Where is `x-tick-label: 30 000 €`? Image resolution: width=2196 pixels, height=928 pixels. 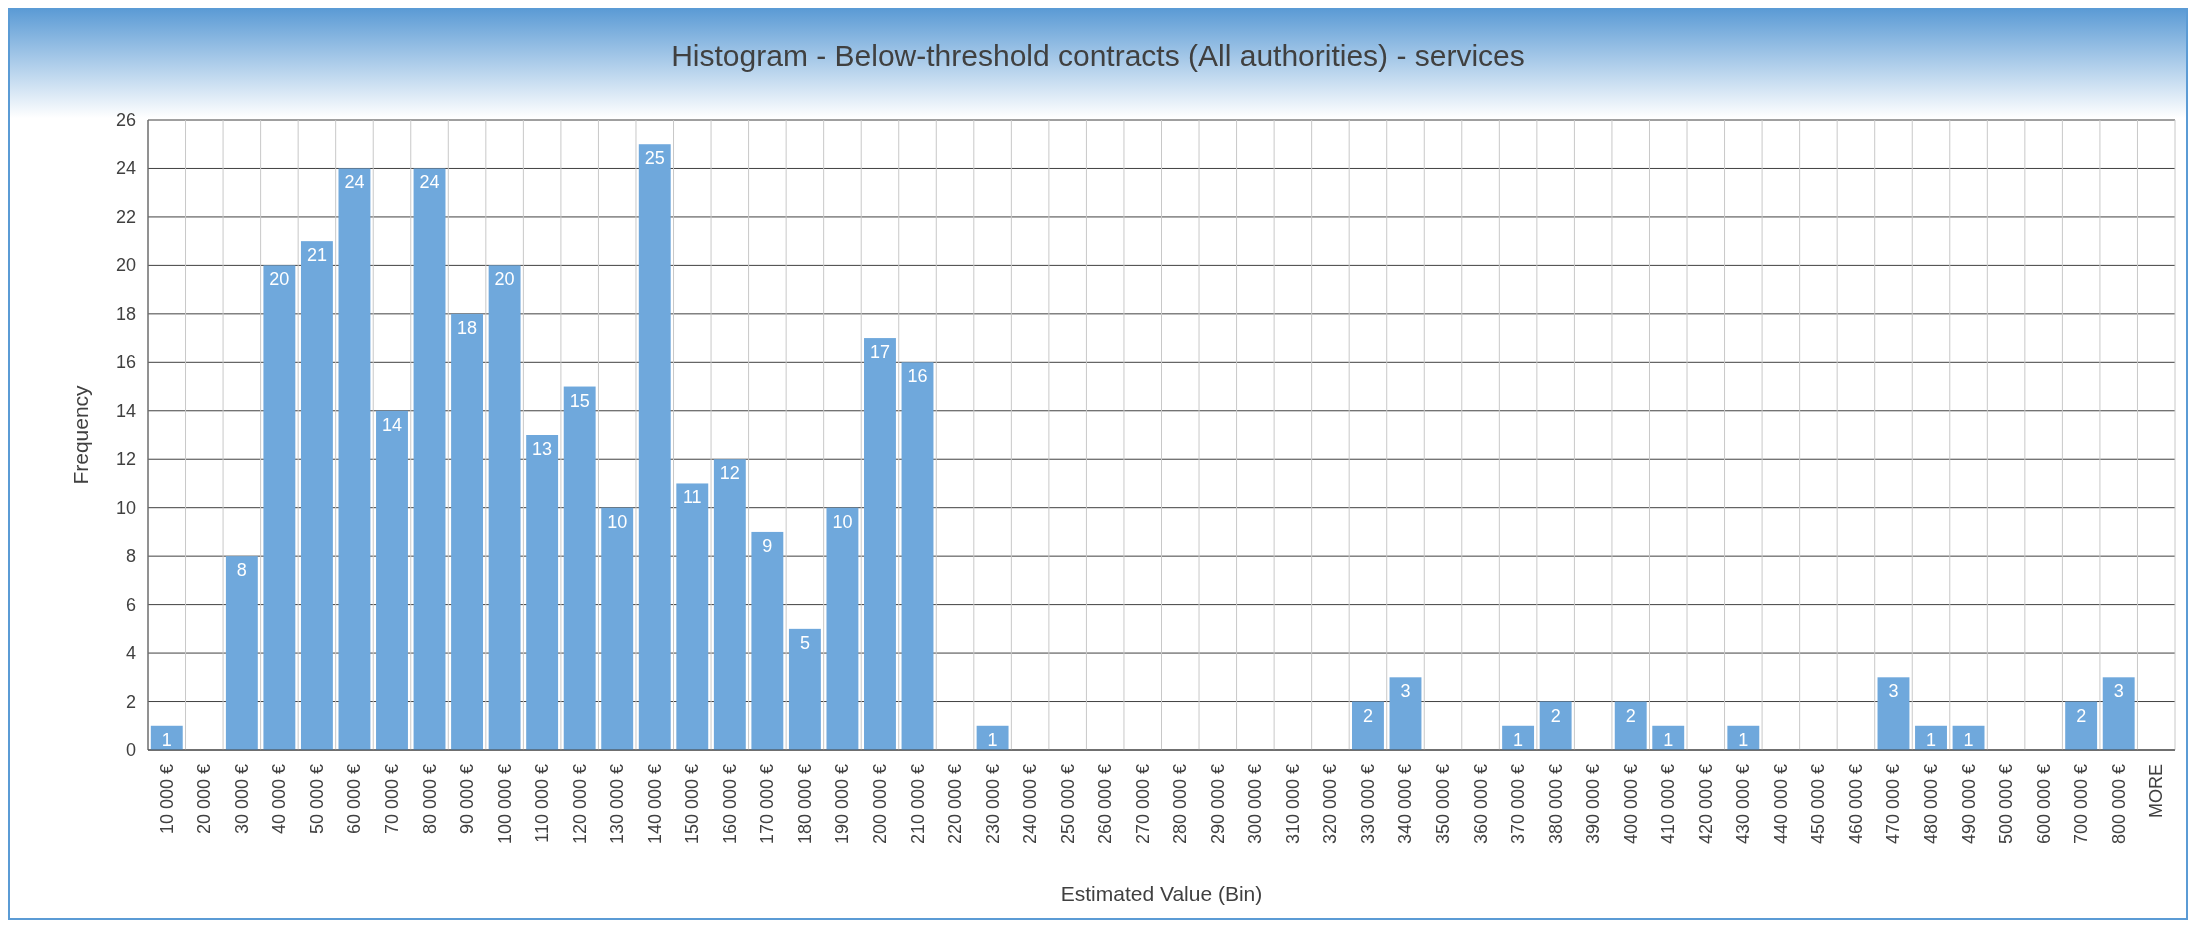 x-tick-label: 30 000 € is located at coordinates (241, 799).